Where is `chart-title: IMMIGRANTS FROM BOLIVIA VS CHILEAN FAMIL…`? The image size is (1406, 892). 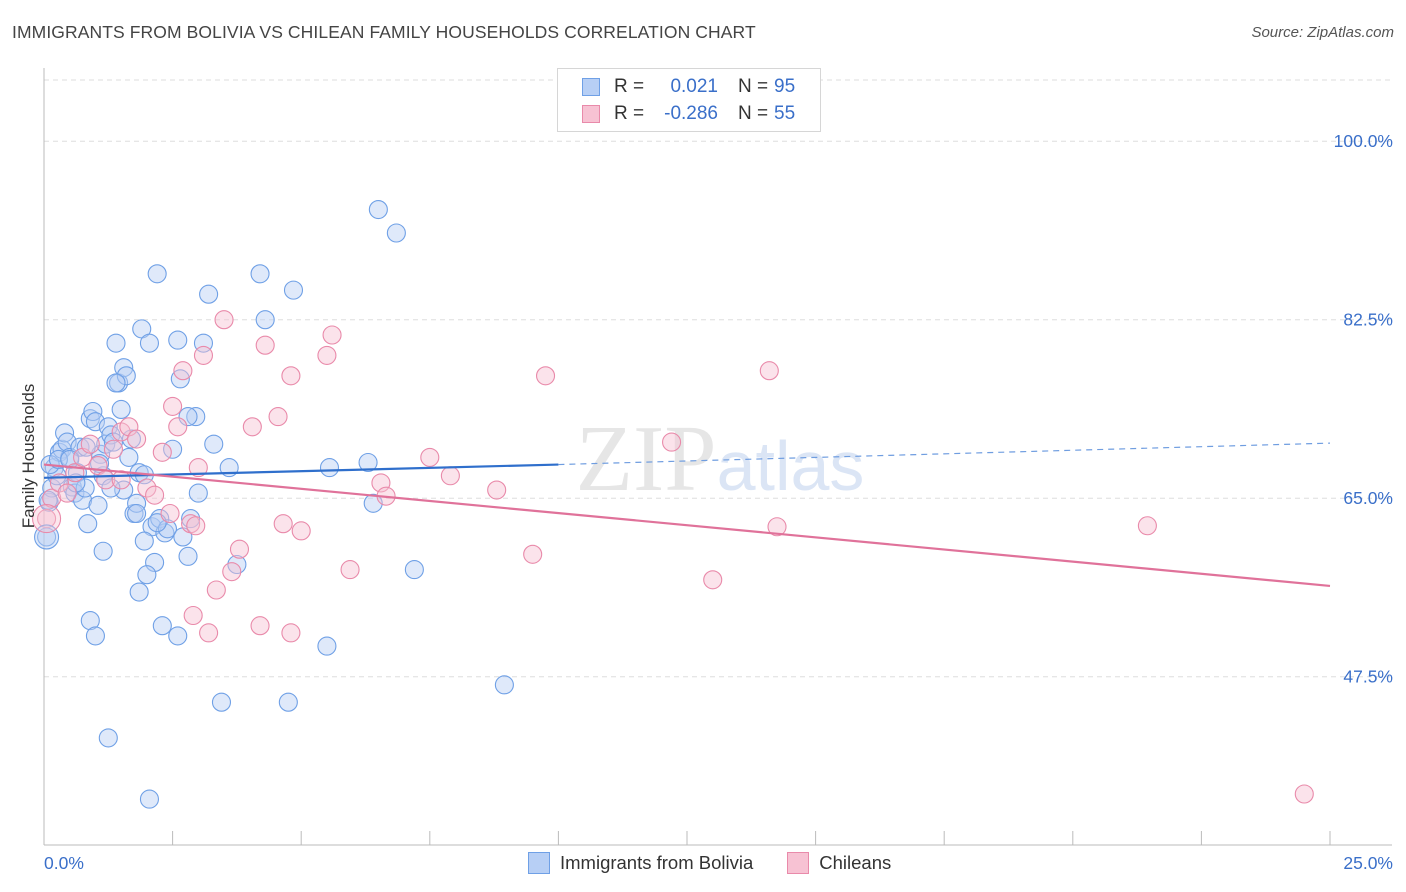
chart-title: IMMIGRANTS FROM BOLIVIA VS CHILEAN FAMIL… is located at coordinates (384, 32).